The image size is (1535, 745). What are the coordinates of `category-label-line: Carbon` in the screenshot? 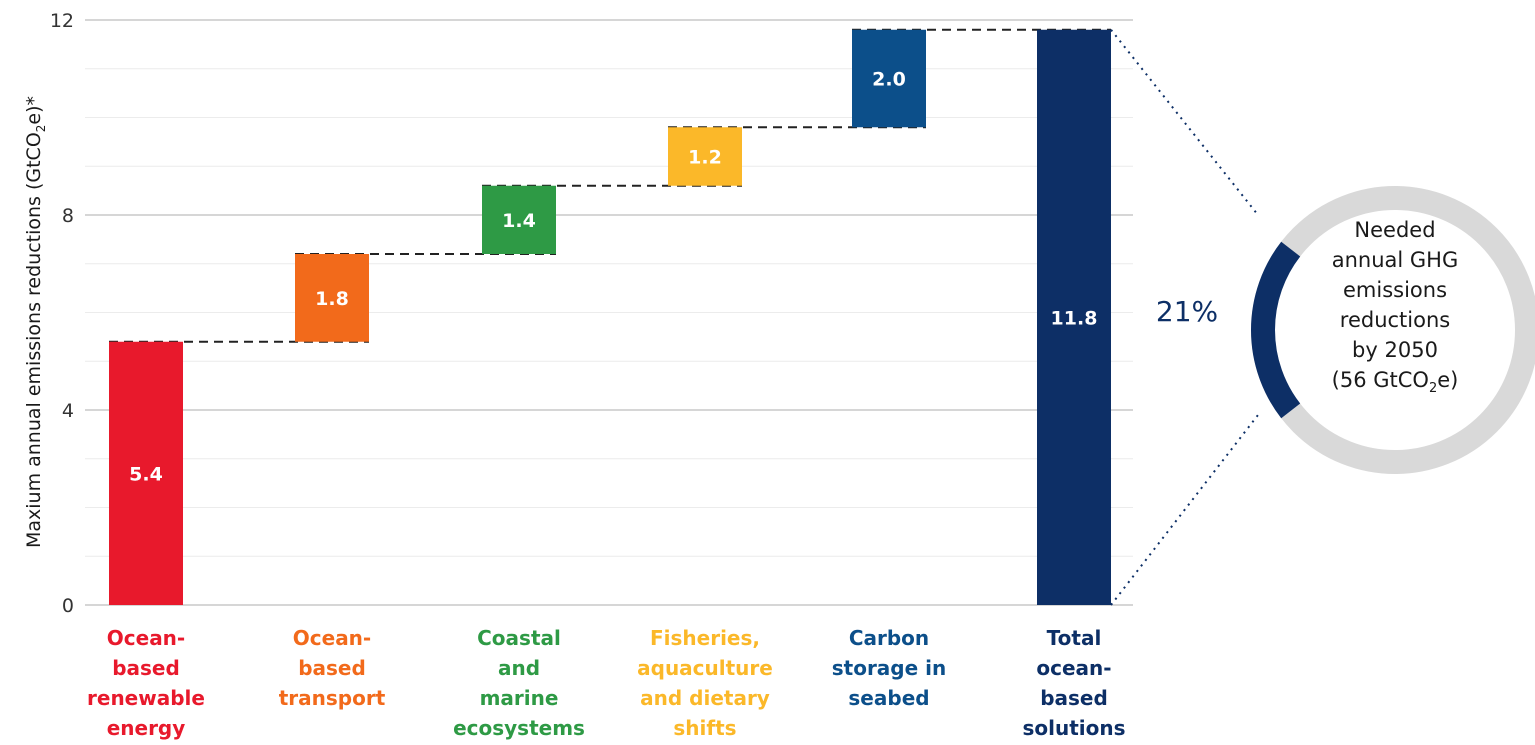 It's located at (889, 638).